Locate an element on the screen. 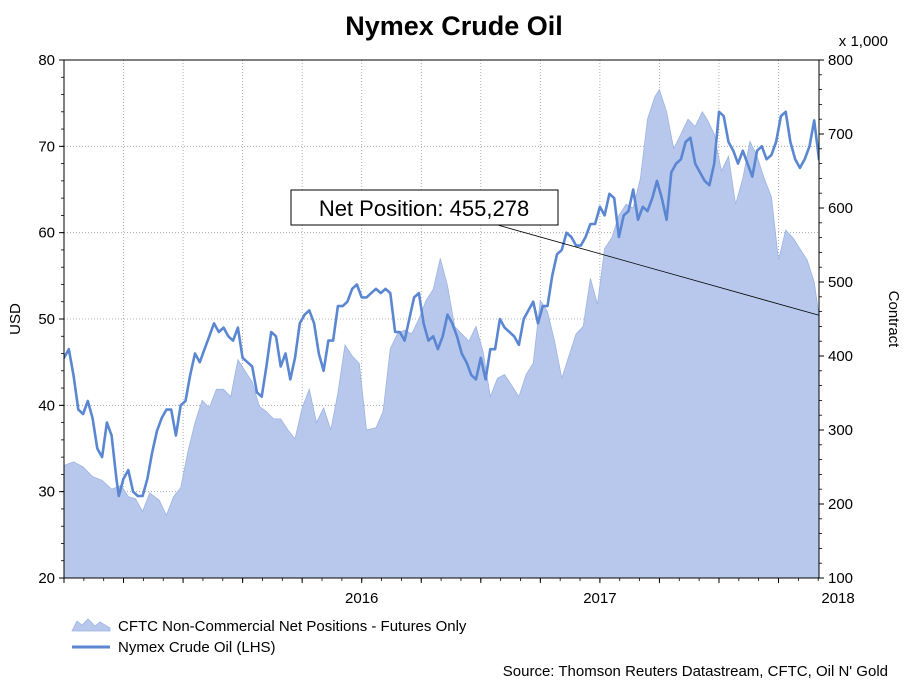 This screenshot has width=909, height=682. left-tick-label: 40 is located at coordinates (46, 405).